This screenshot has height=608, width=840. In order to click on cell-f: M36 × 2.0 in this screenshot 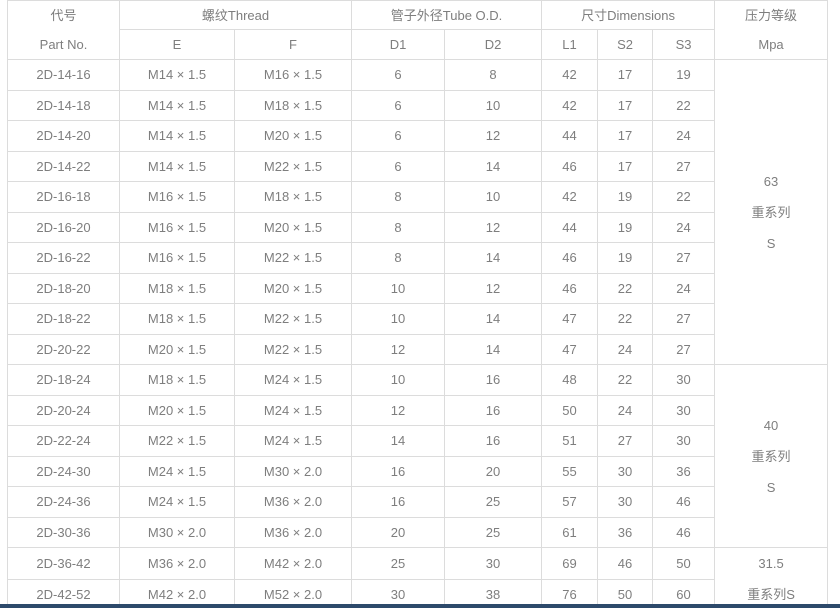, I will do `click(293, 532)`.